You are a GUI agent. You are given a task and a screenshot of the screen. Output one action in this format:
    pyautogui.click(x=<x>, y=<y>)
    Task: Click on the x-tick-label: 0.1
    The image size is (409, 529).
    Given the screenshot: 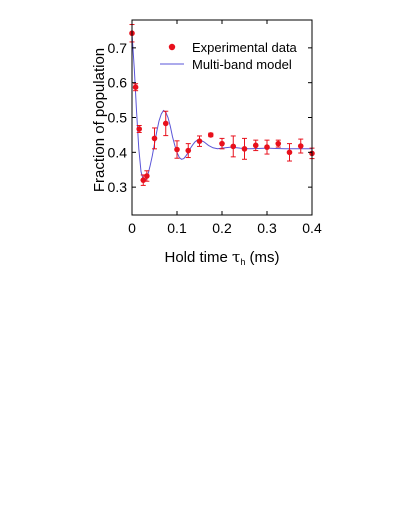 What is the action you would take?
    pyautogui.click(x=177, y=228)
    